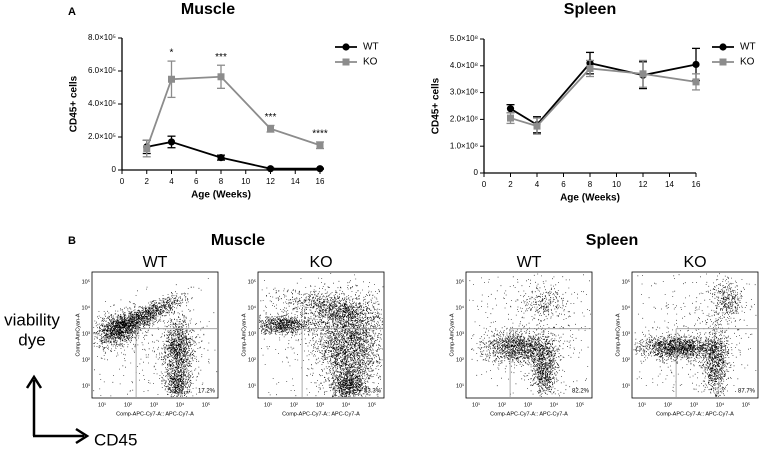  I want to click on y-tick-label: 4.0×10⁵, so click(102, 103).